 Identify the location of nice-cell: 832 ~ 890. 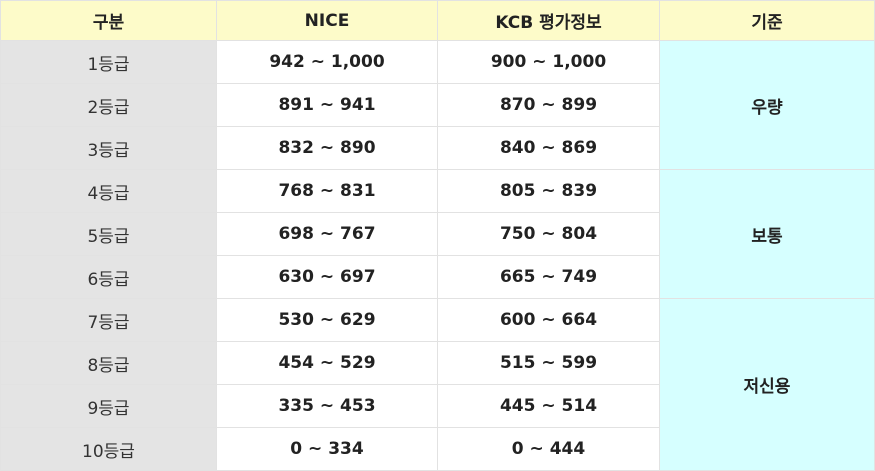
(327, 148).